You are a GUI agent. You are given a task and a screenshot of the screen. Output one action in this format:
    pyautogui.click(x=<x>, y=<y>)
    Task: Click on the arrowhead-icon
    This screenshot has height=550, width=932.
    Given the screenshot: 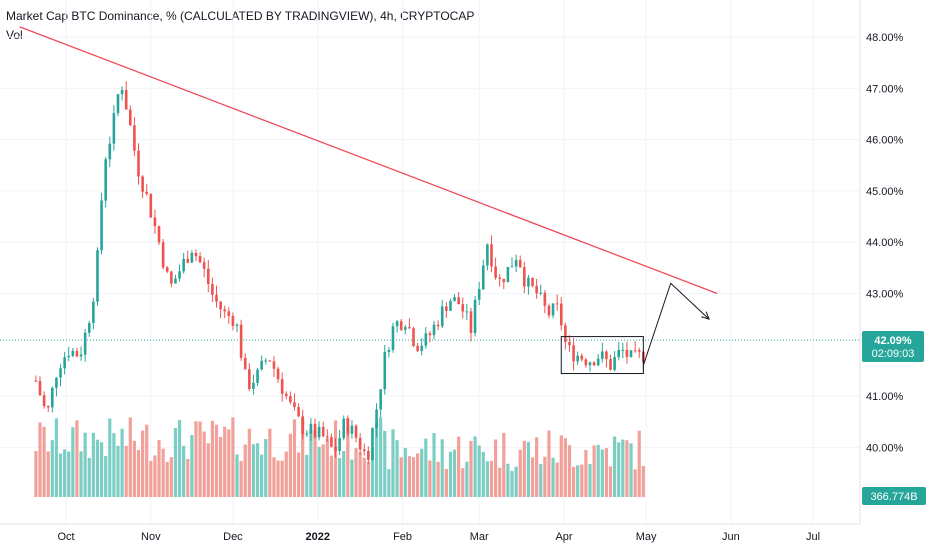 What is the action you would take?
    pyautogui.click(x=705, y=315)
    